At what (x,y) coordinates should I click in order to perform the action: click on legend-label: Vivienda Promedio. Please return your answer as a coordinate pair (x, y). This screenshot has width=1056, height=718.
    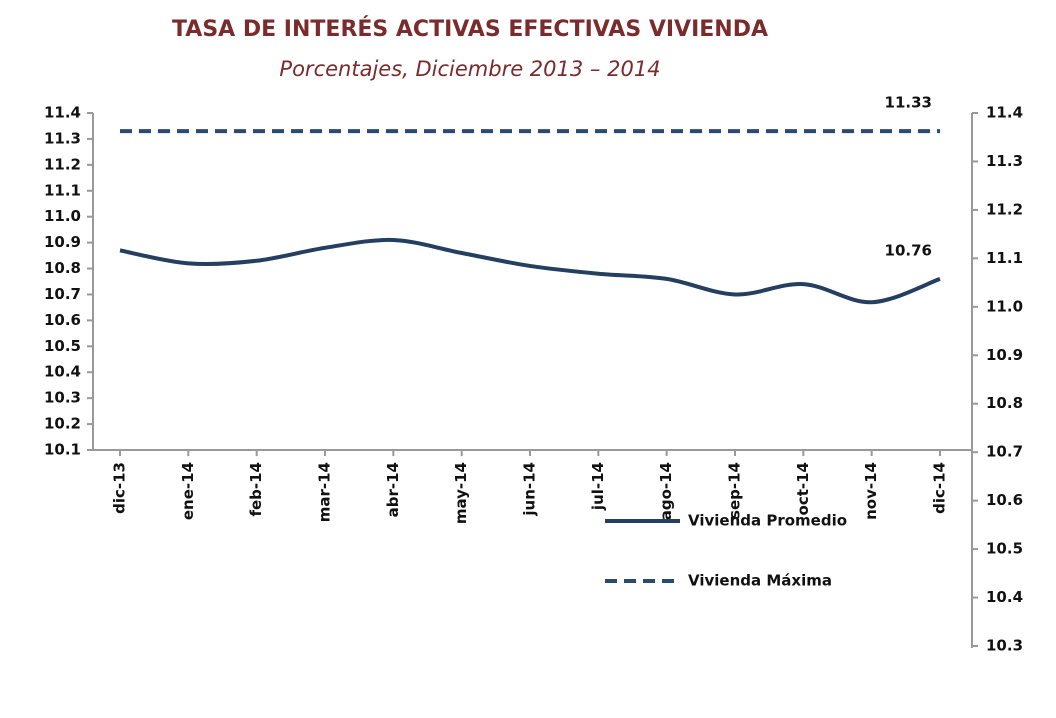
    Looking at the image, I should click on (767, 521).